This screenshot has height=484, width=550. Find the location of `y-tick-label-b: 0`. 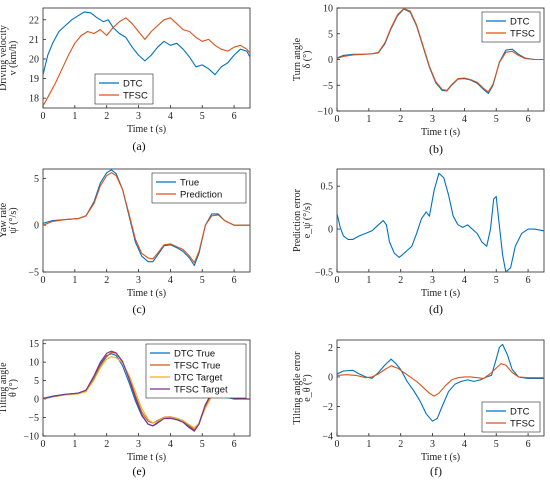

y-tick-label-b: 0 is located at coordinates (330, 60).